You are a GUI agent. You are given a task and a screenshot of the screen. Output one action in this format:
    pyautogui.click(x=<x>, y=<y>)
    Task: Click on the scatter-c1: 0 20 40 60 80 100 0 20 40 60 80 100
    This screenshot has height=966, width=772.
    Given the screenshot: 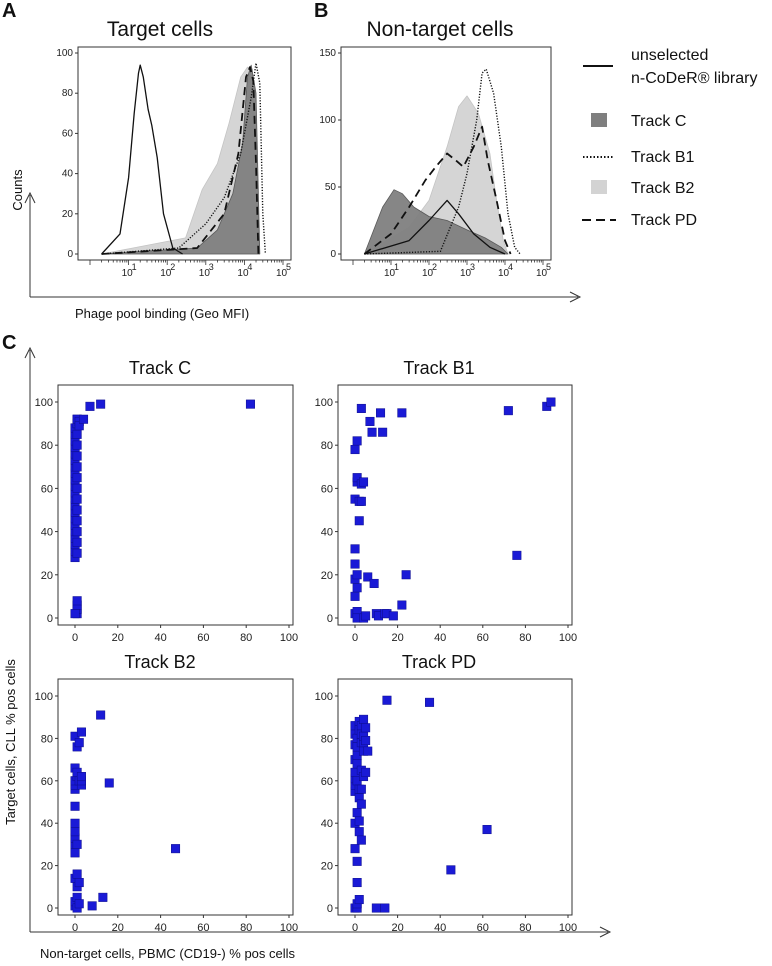 What is the action you would take?
    pyautogui.click(x=166, y=514)
    